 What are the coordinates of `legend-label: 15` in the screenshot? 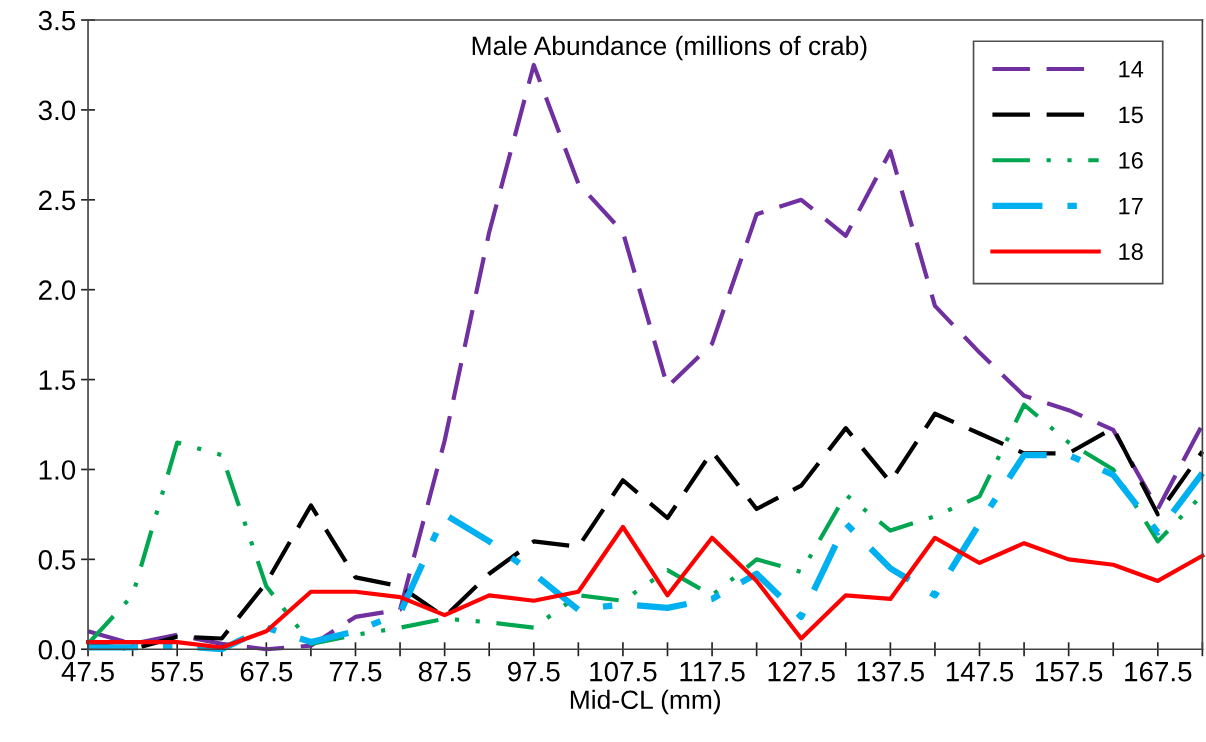 It's located at (1131, 115).